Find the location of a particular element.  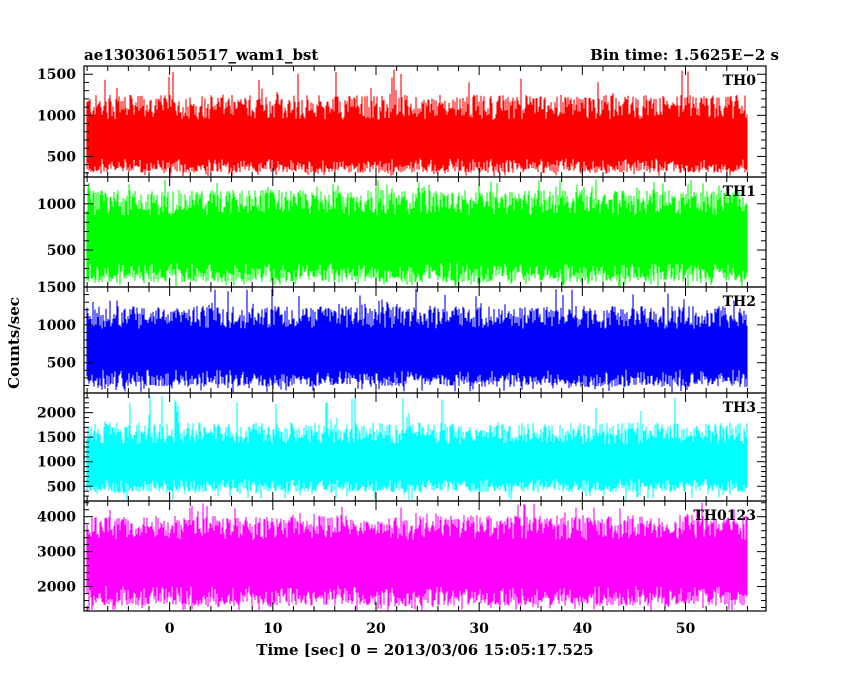

panel-th2: 500 1000 1500 TH2 is located at coordinates (402, 337).